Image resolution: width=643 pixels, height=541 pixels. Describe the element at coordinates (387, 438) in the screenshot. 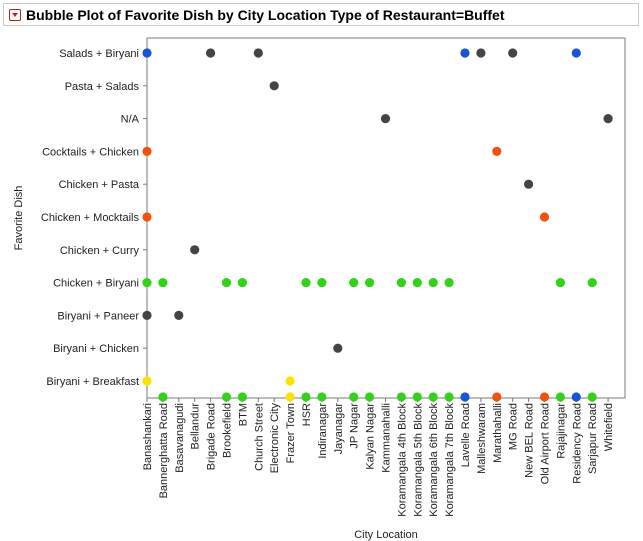

I see `x-tick-label: Kammanahalli` at that location.